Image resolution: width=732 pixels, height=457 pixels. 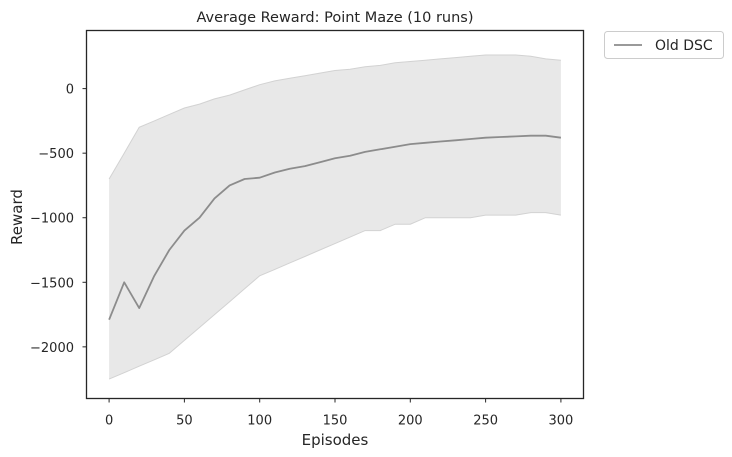 I want to click on legend-box, so click(x=664, y=45).